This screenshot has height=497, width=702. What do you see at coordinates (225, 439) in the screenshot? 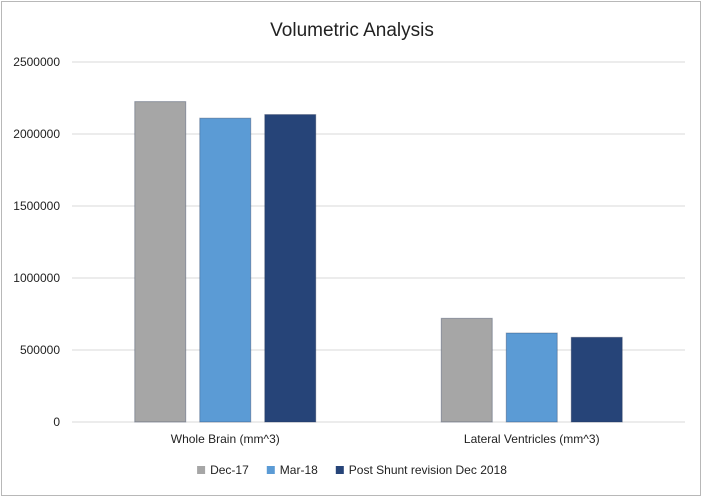
I see `x-category-label: Whole Brain (mm^3)` at bounding box center [225, 439].